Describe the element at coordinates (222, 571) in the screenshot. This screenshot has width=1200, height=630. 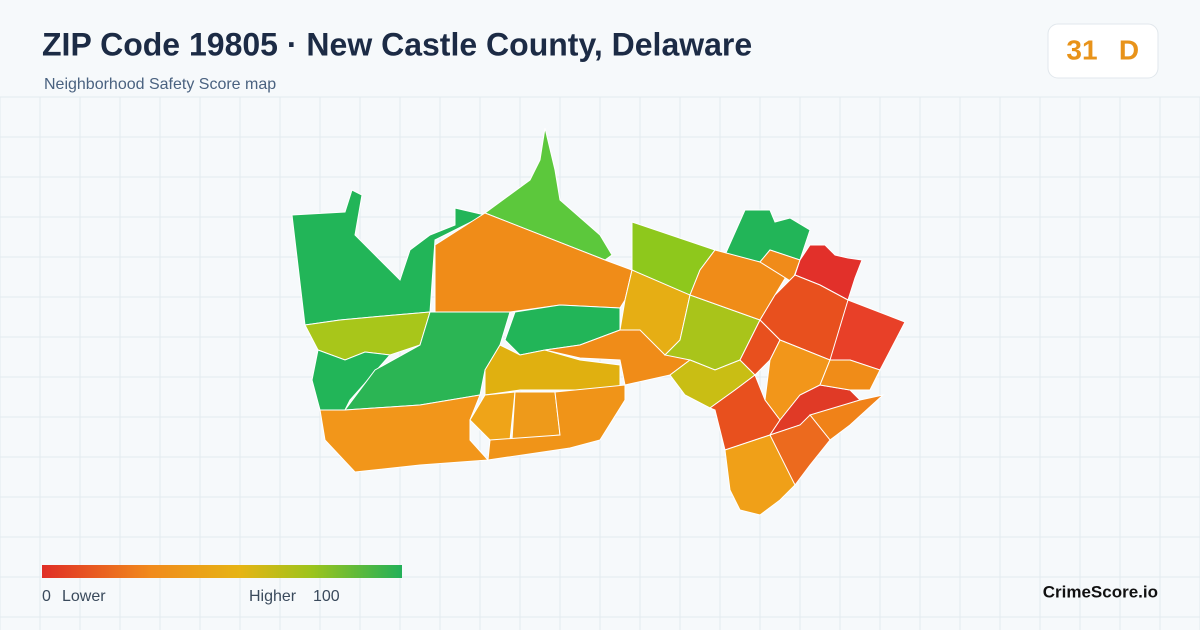
I see `legend-gradient` at that location.